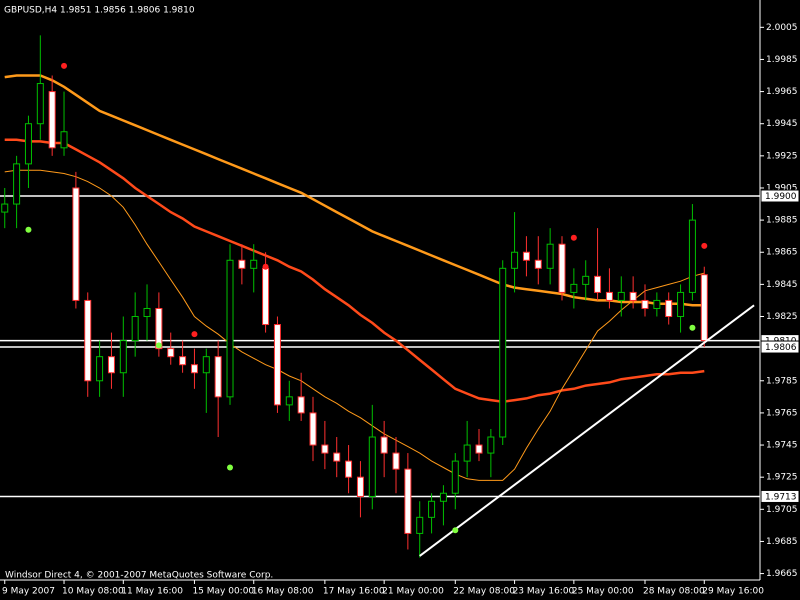 The image size is (800, 600). What do you see at coordinates (484, 592) in the screenshot?
I see `x-tick-label: 22 May 08:00` at bounding box center [484, 592].